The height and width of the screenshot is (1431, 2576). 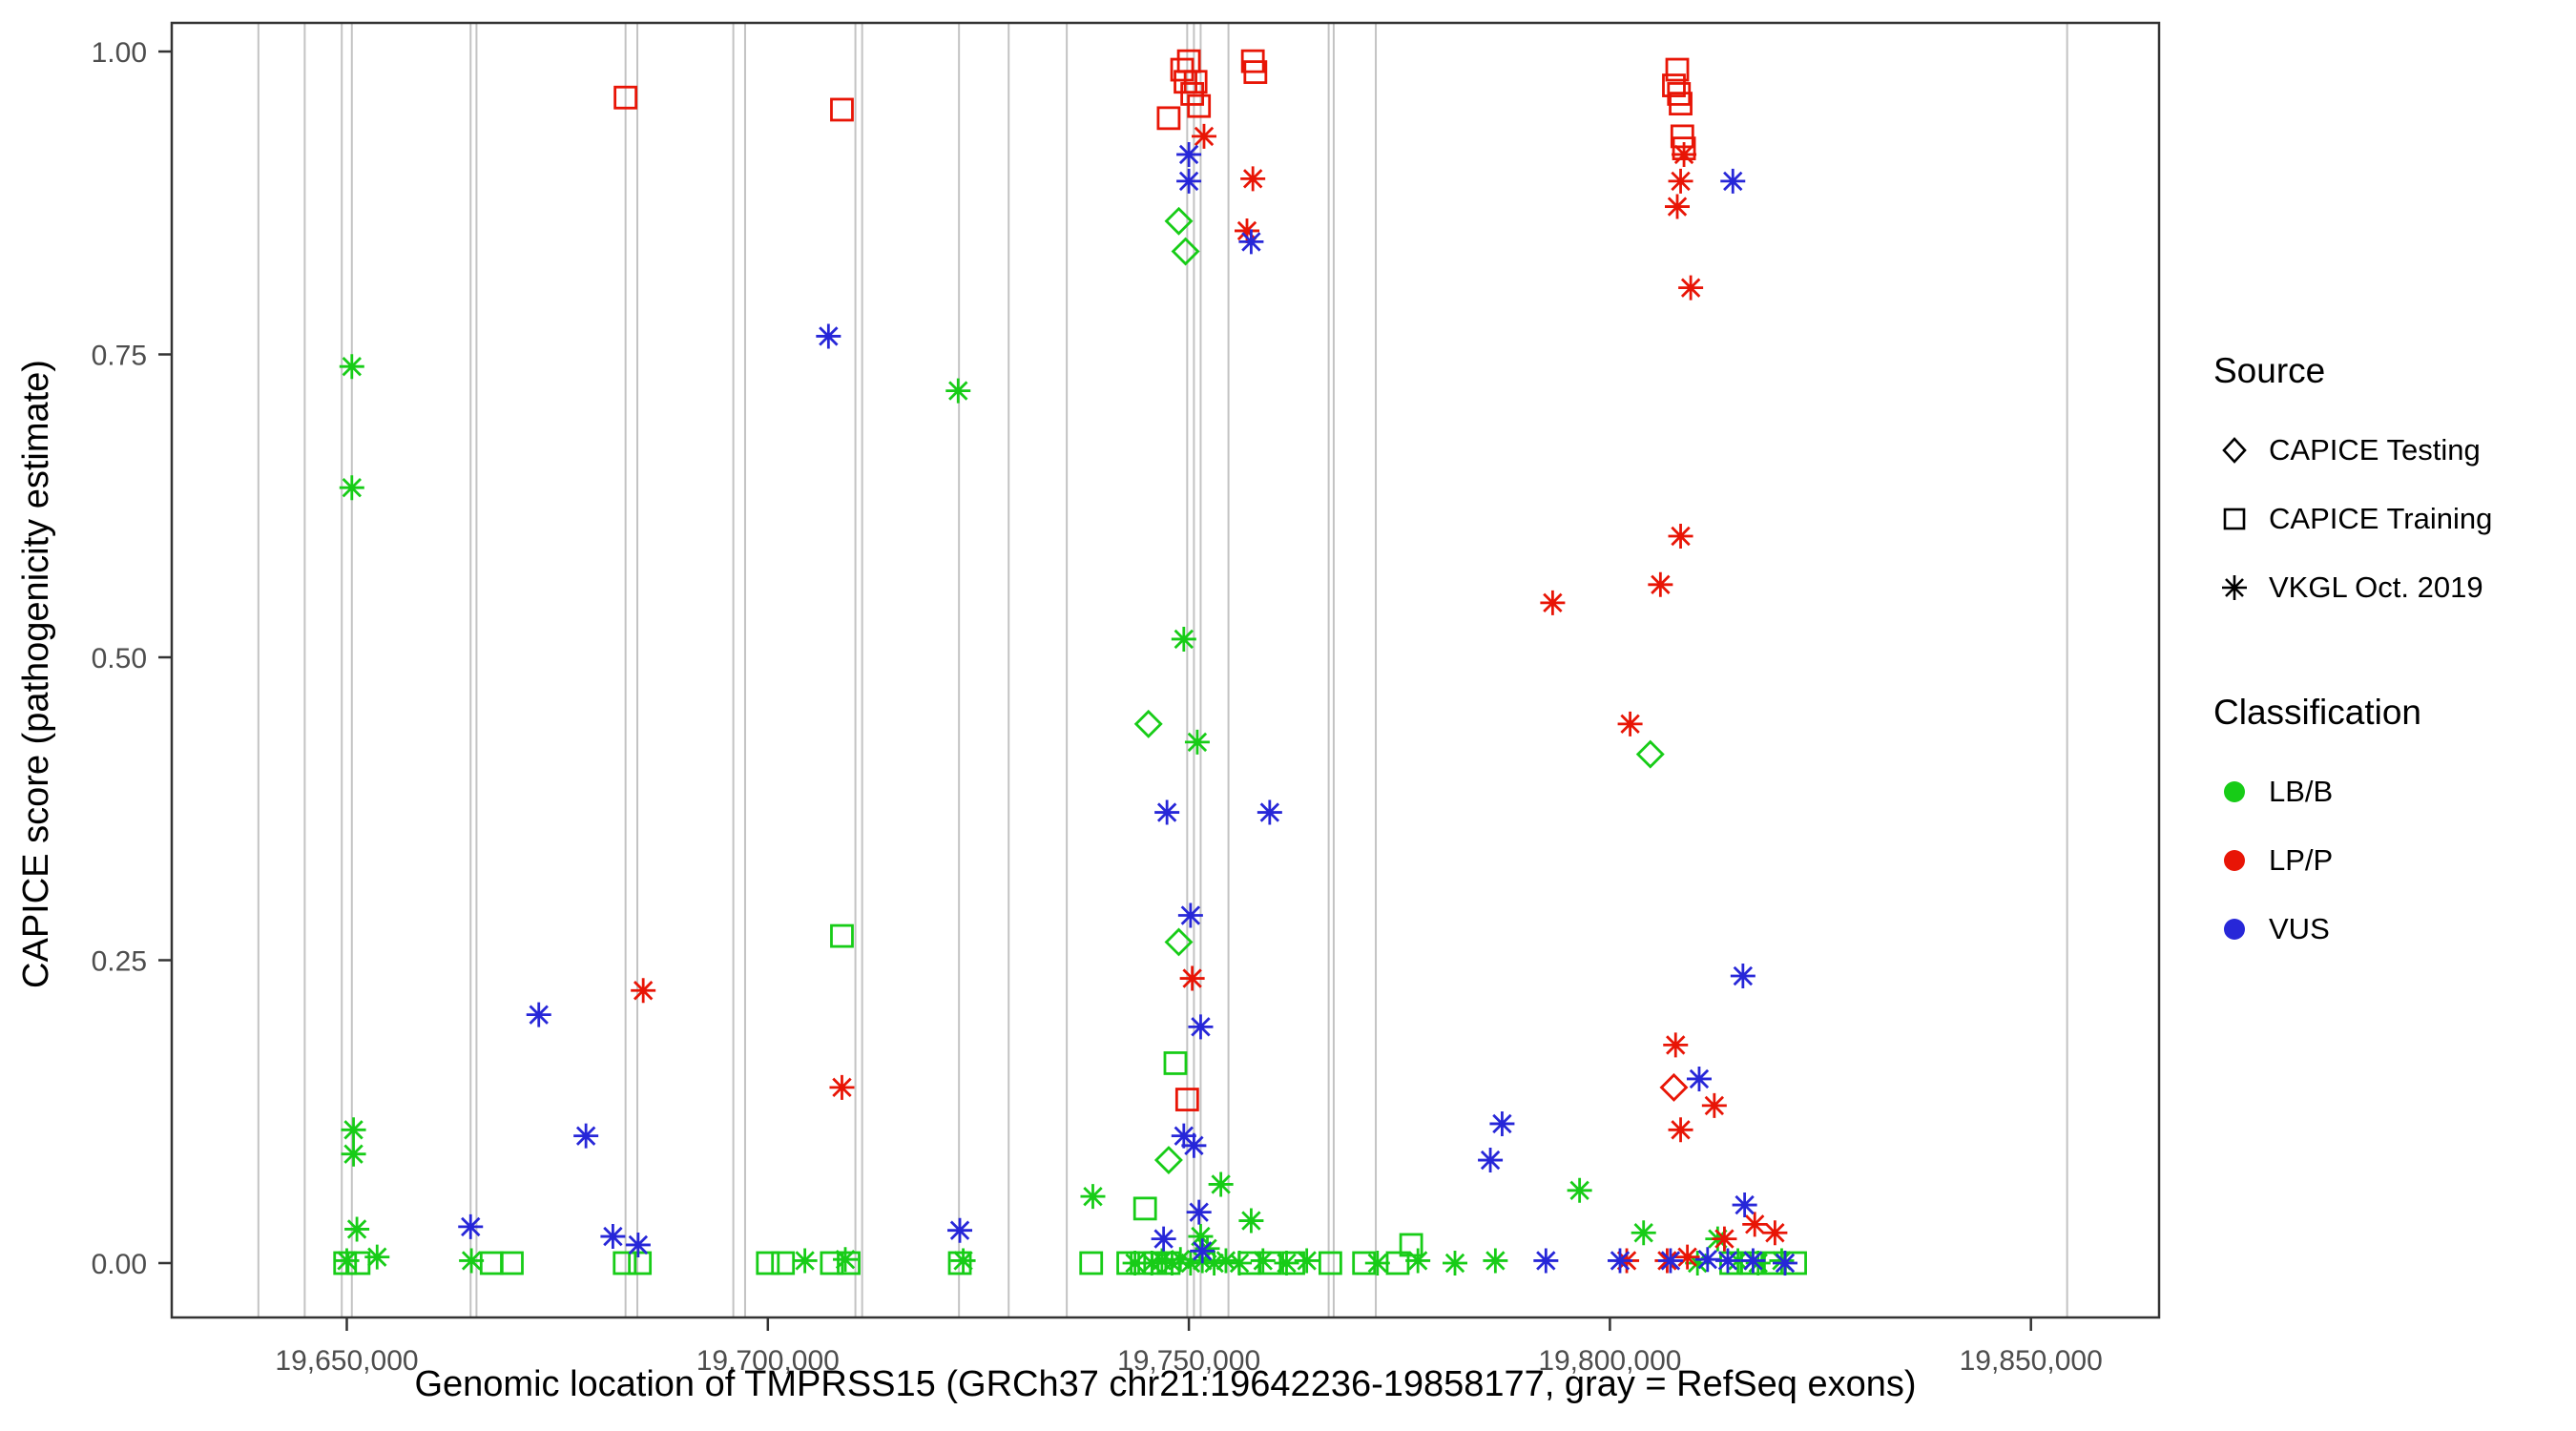 I want to click on asterisk-icon, so click(x=2234, y=587).